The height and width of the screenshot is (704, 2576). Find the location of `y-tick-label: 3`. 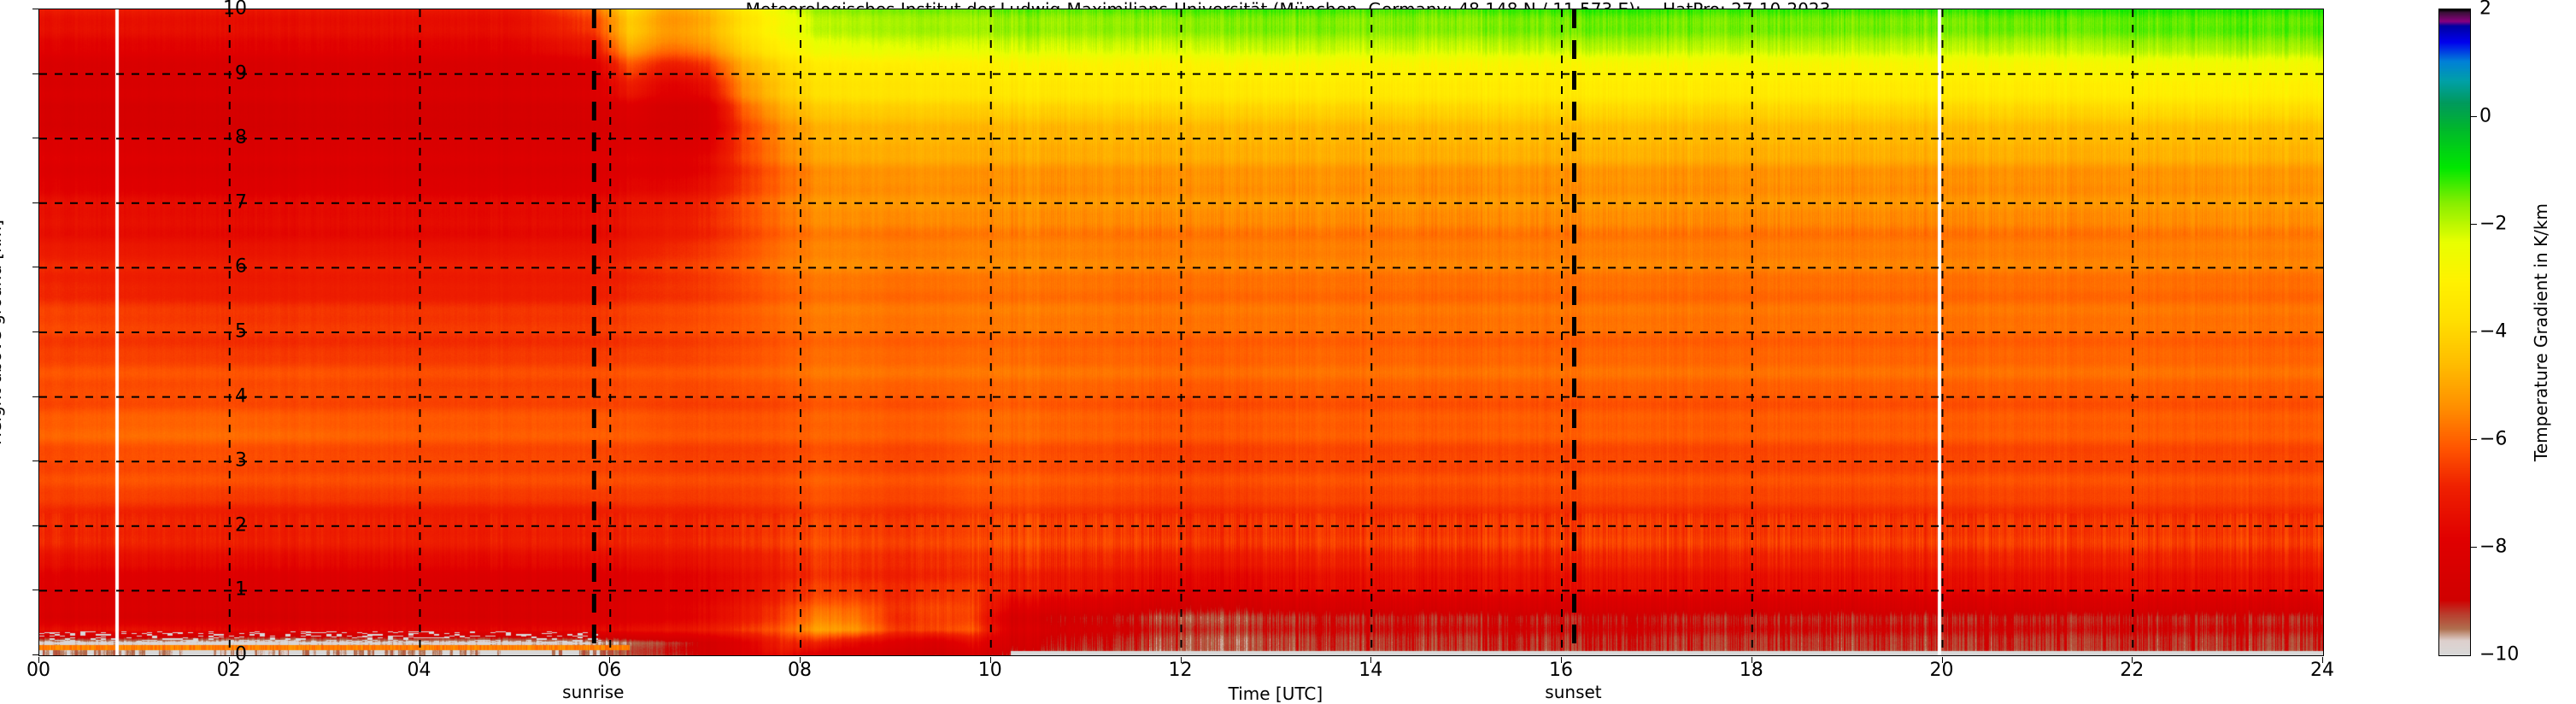

y-tick-label: 3 is located at coordinates (241, 460).